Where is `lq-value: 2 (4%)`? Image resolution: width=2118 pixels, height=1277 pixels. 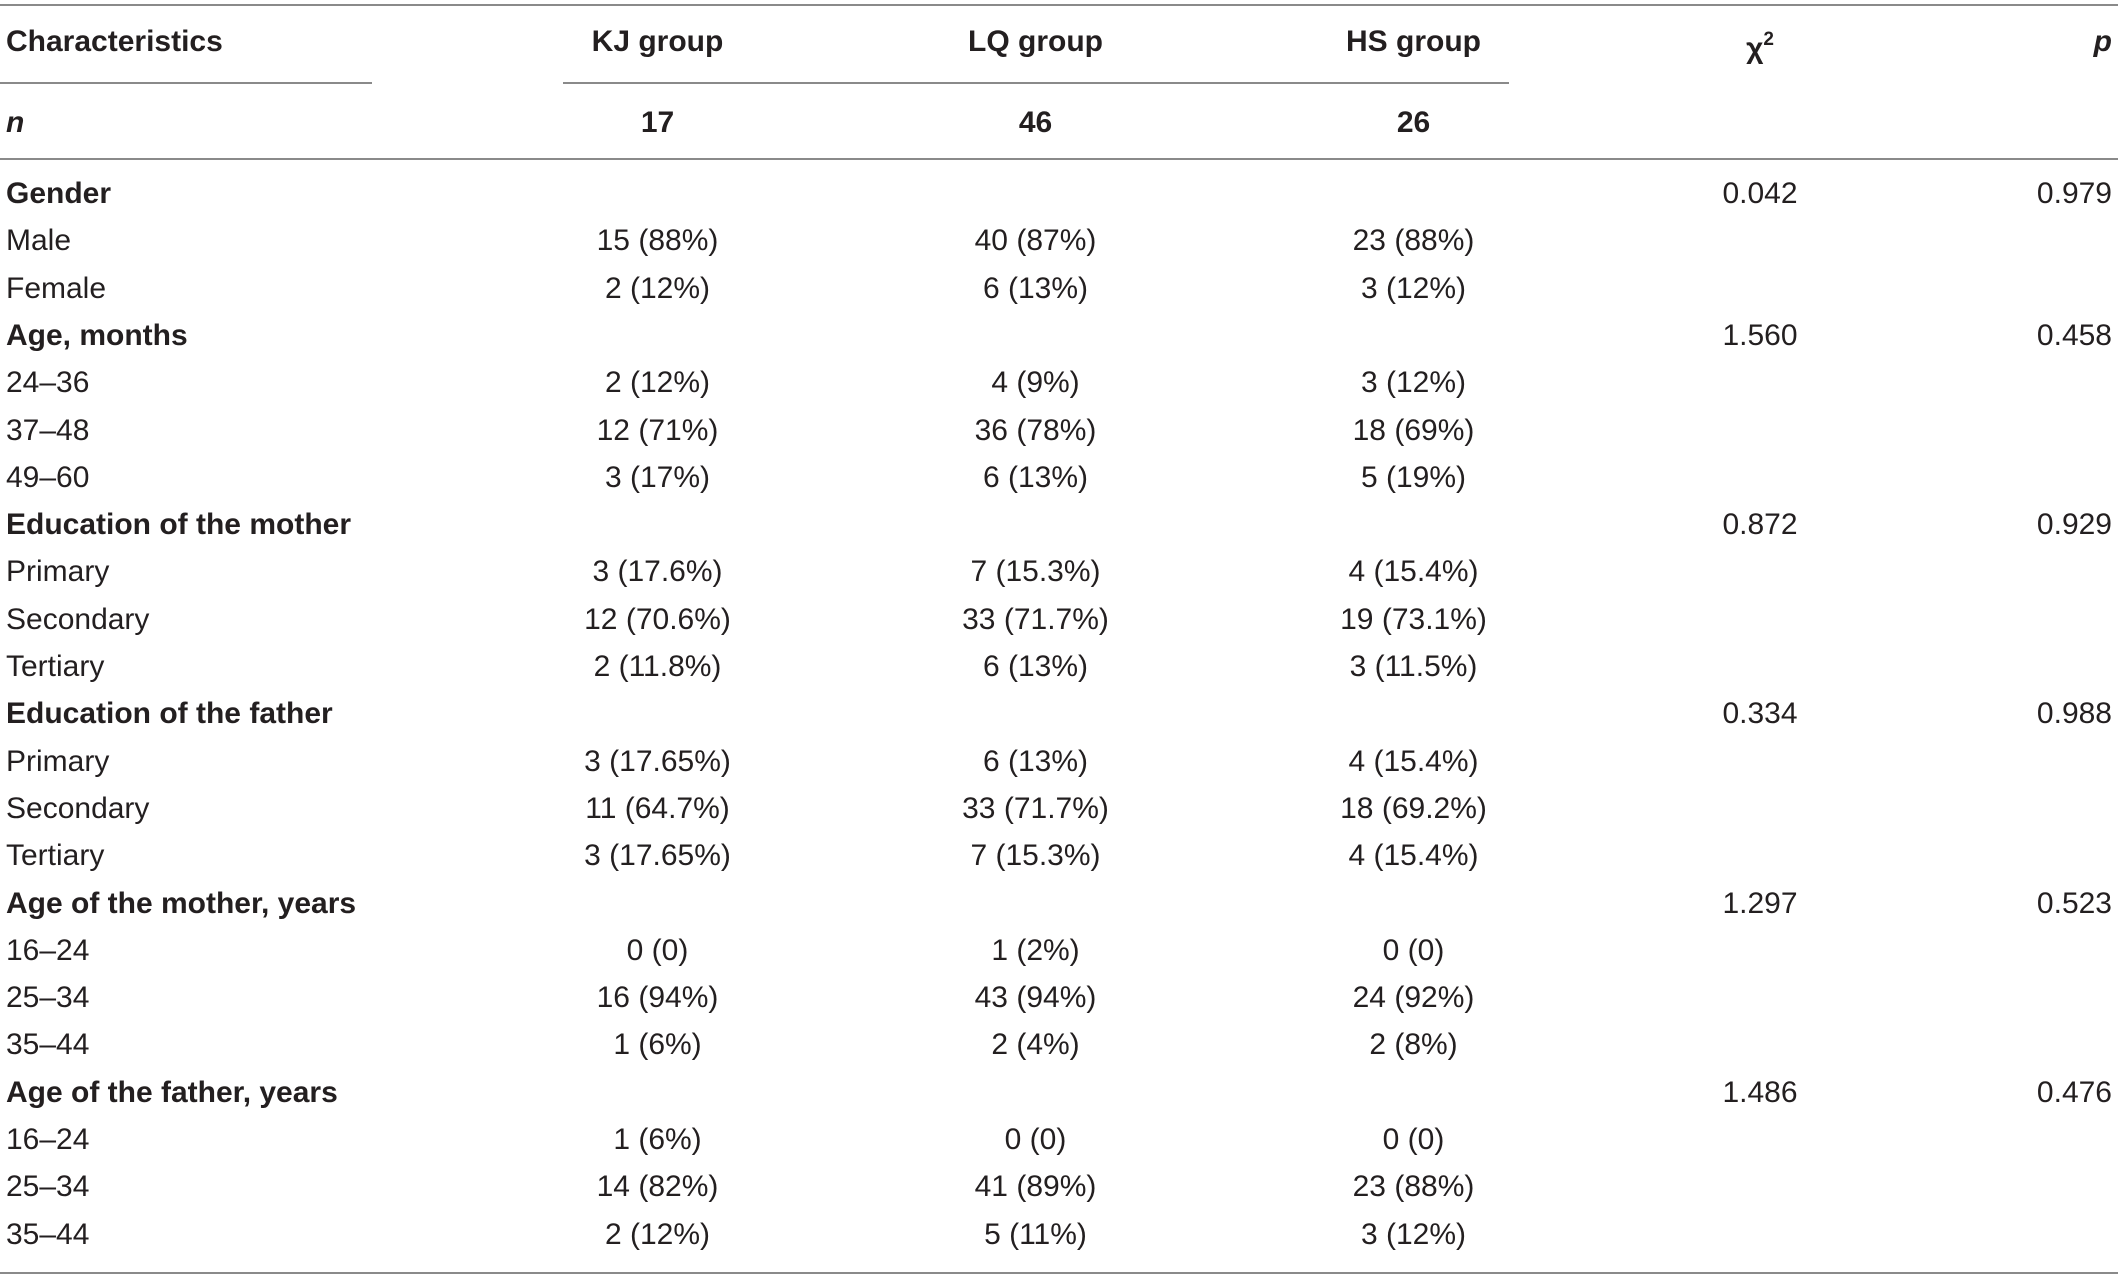 lq-value: 2 (4%) is located at coordinates (1035, 1045).